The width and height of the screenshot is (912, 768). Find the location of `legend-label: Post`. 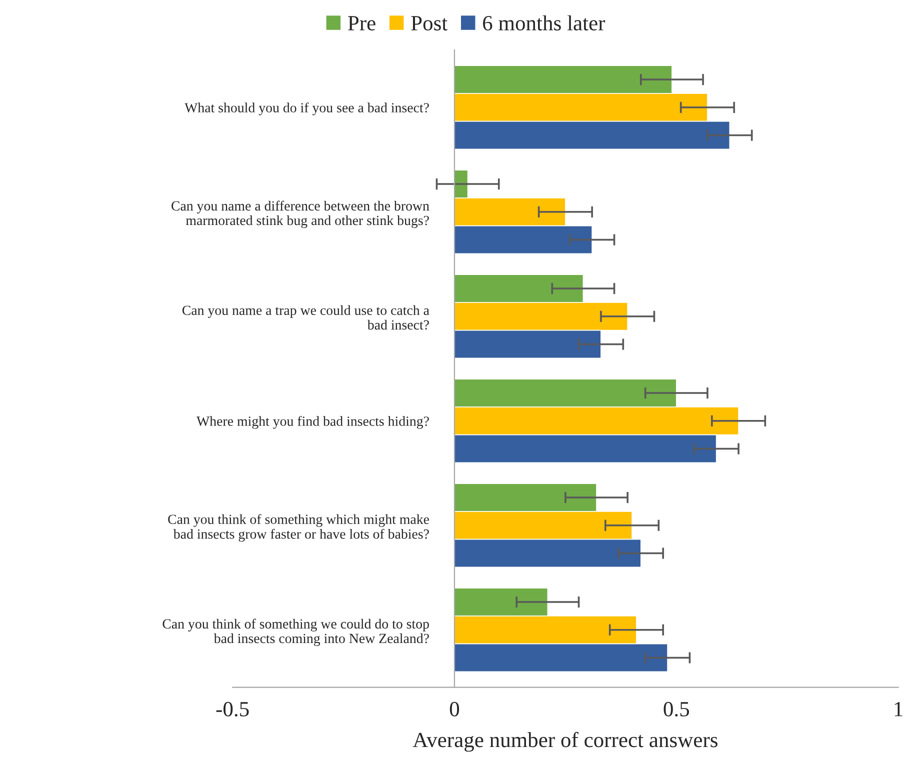

legend-label: Post is located at coordinates (429, 23).